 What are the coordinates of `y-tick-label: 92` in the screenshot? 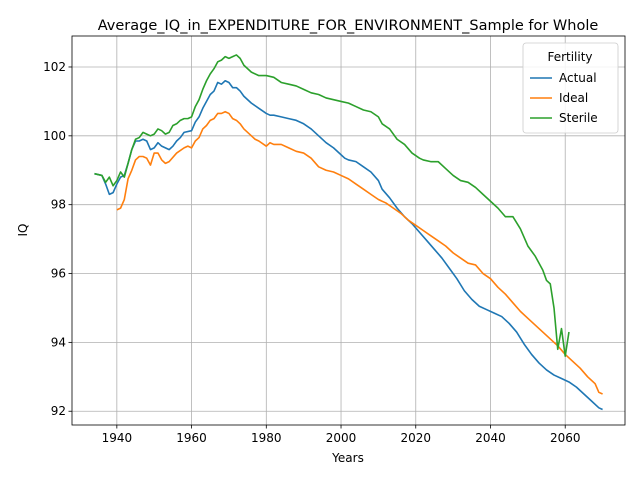 It's located at (58, 411).